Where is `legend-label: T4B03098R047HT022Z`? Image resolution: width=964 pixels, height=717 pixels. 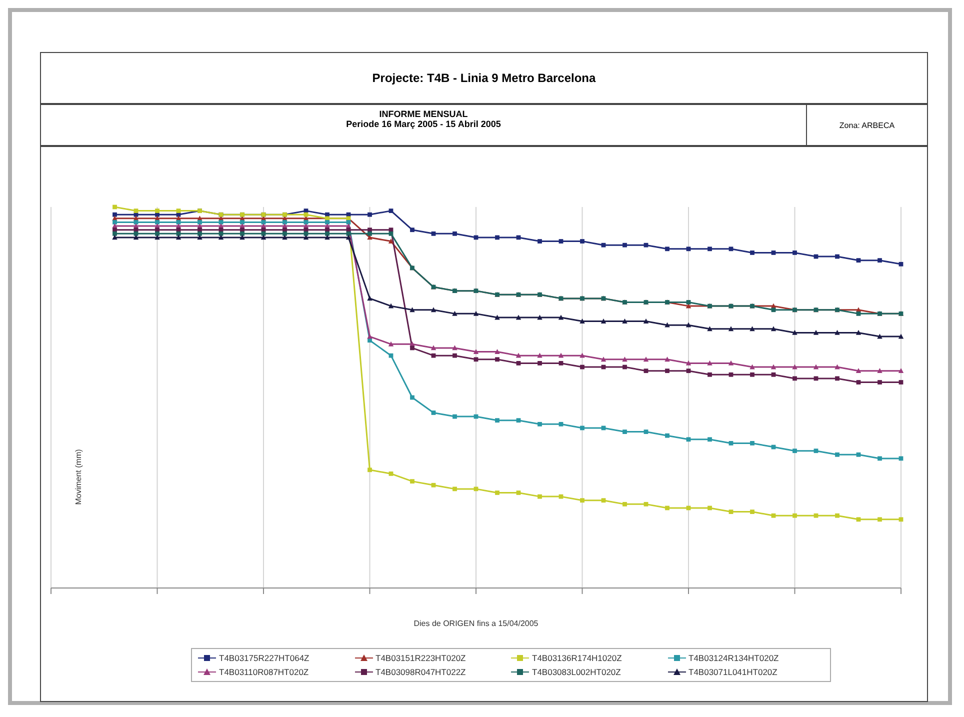
legend-label: T4B03098R047HT022Z is located at coordinates (421, 672).